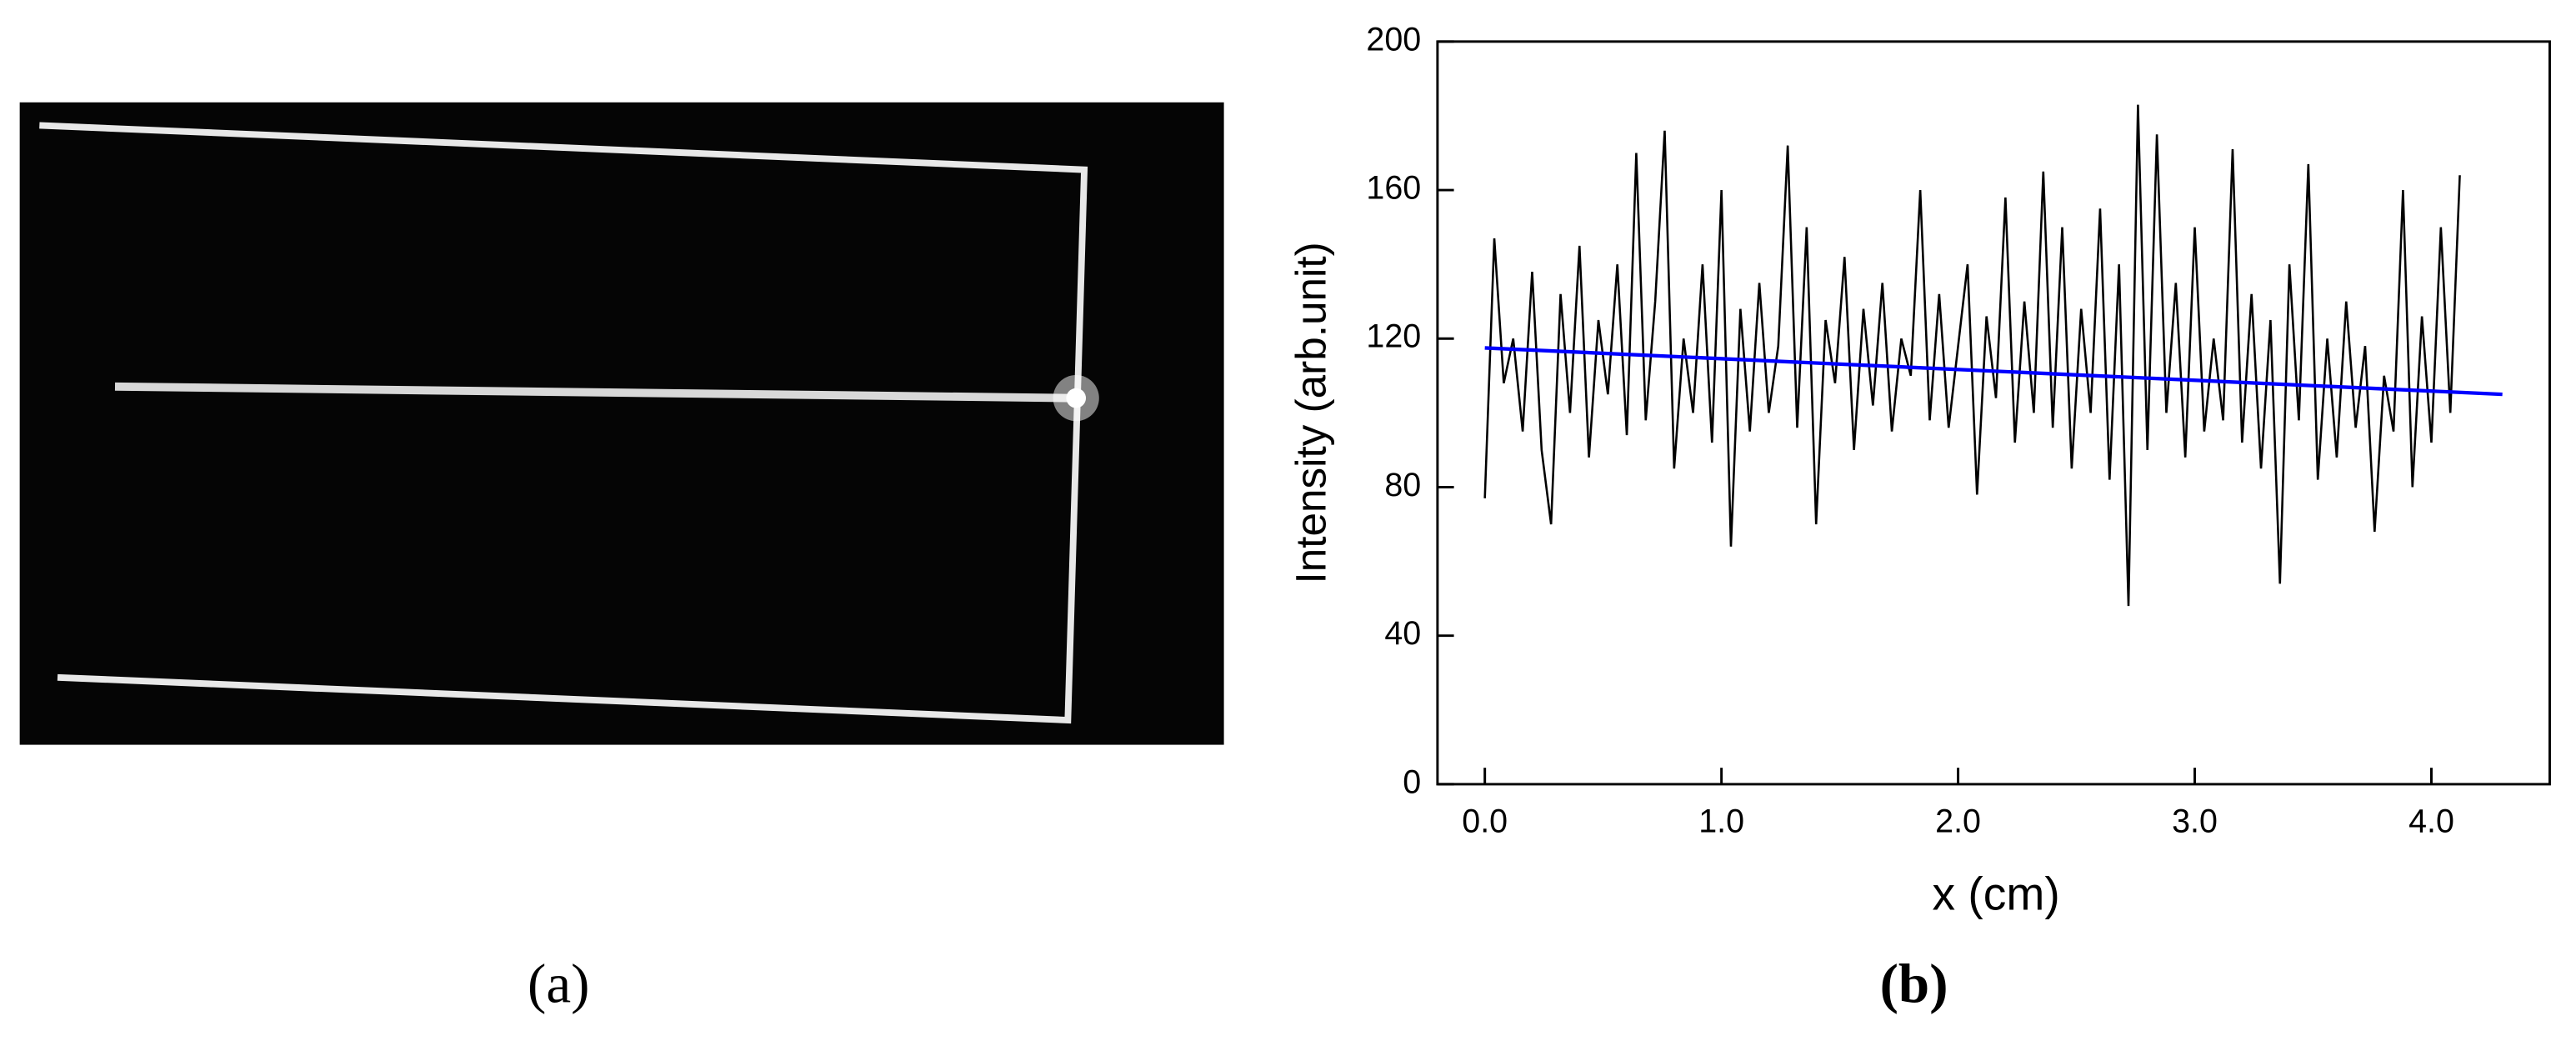 The width and height of the screenshot is (2576, 1041). Describe the element at coordinates (1994, 371) in the screenshot. I see `data-line` at that location.